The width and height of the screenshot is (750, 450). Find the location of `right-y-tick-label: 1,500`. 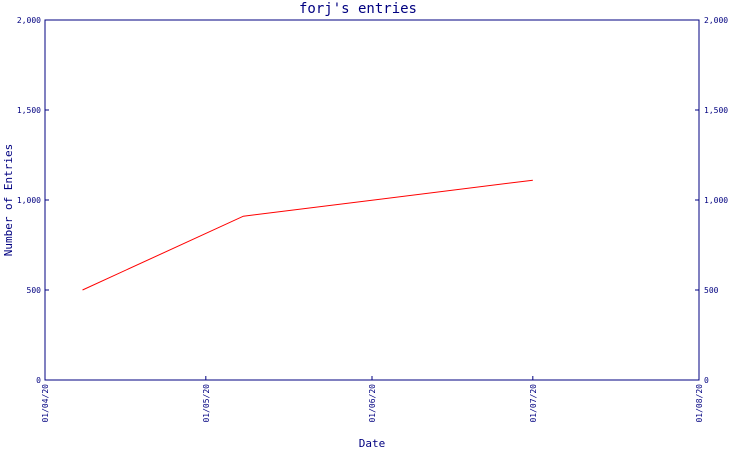

right-y-tick-label: 1,500 is located at coordinates (716, 110).